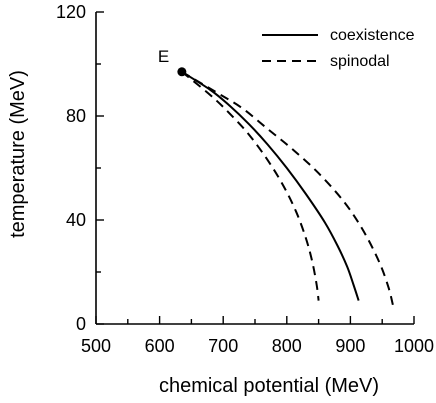  I want to click on critical-point-label: E, so click(163, 56).